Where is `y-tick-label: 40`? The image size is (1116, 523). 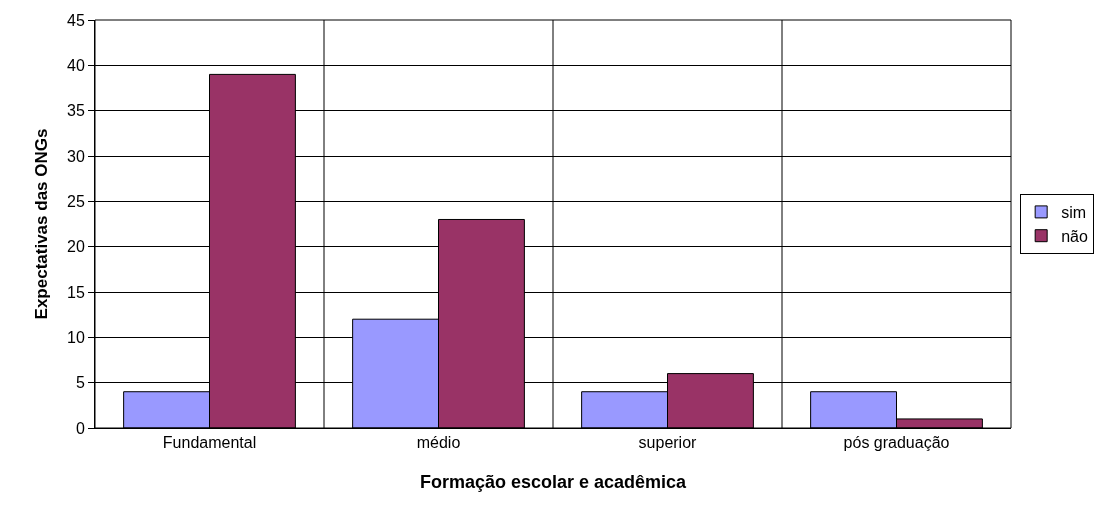 y-tick-label: 40 is located at coordinates (76, 65).